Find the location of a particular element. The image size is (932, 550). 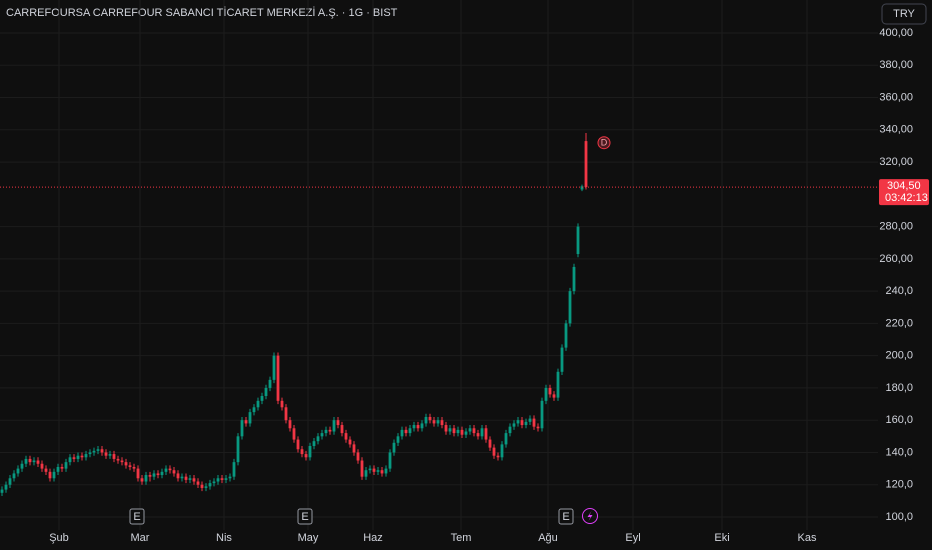

y-tick-label: 400,00 is located at coordinates (896, 33).